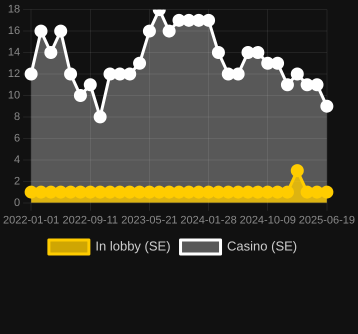 The width and height of the screenshot is (358, 334). What do you see at coordinates (14, 10) in the screenshot?
I see `y-tick-label: 18` at bounding box center [14, 10].